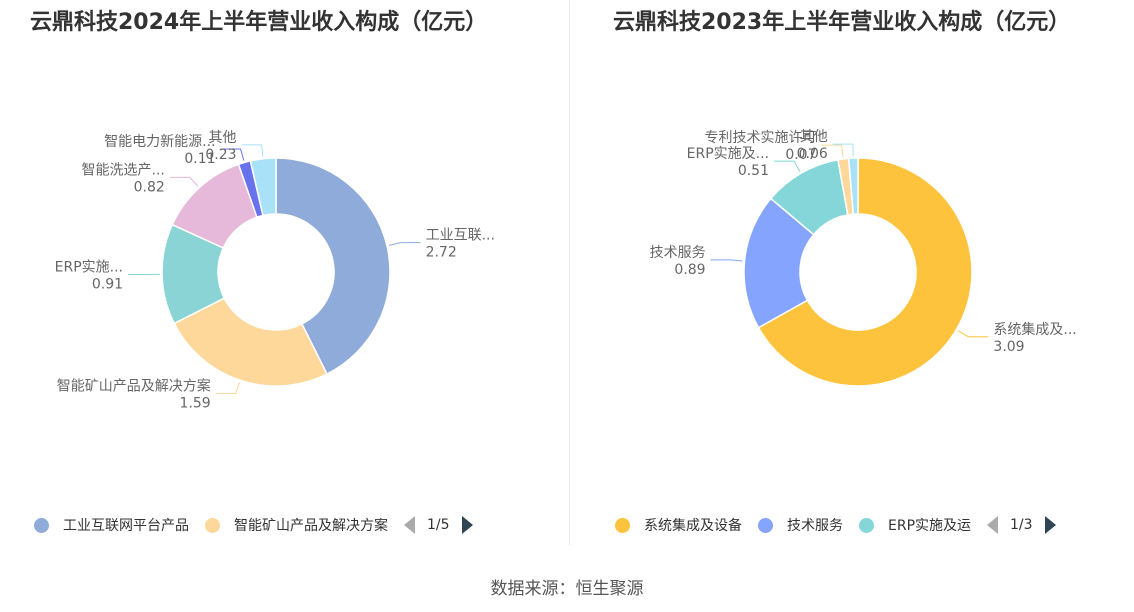  I want to click on slice-label: 智能矿山产品及解决方案, so click(134, 385).